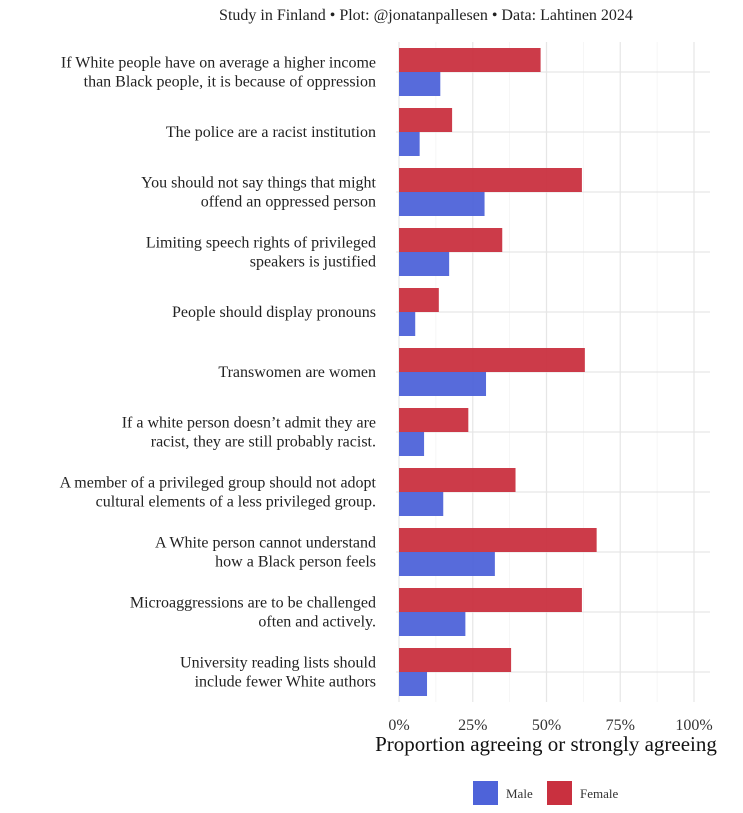  What do you see at coordinates (546, 725) in the screenshot?
I see `x-tick-label: 50%` at bounding box center [546, 725].